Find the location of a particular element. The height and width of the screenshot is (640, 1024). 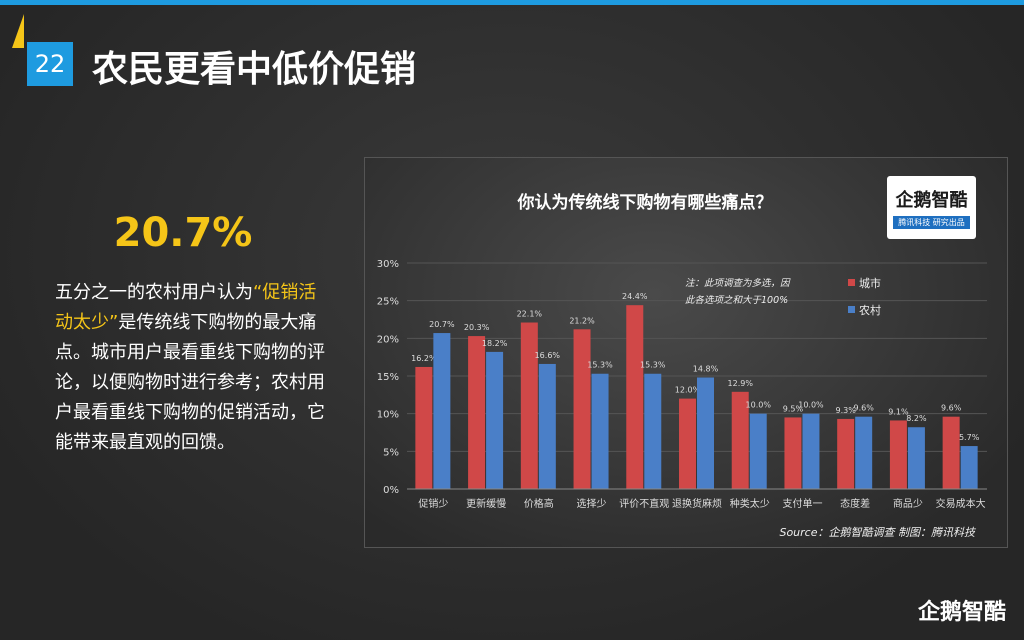

y-tick-label: 15% is located at coordinates (388, 377).